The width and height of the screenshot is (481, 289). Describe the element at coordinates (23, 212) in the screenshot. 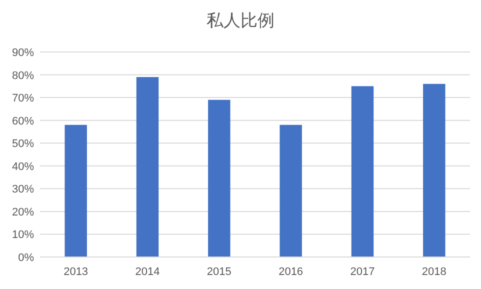

I see `y-tick-label: 20%` at that location.